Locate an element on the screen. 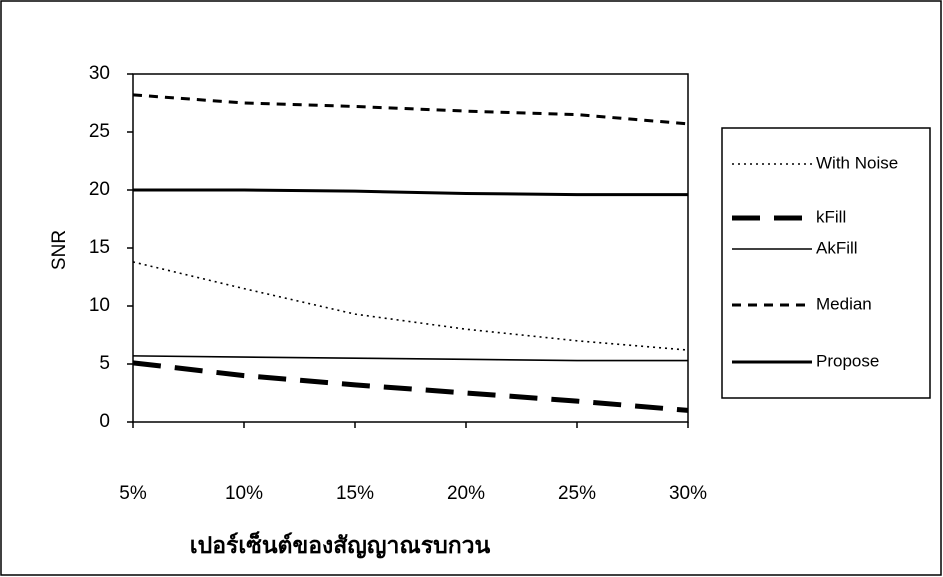  legend-entry: kFill is located at coordinates (789, 216).